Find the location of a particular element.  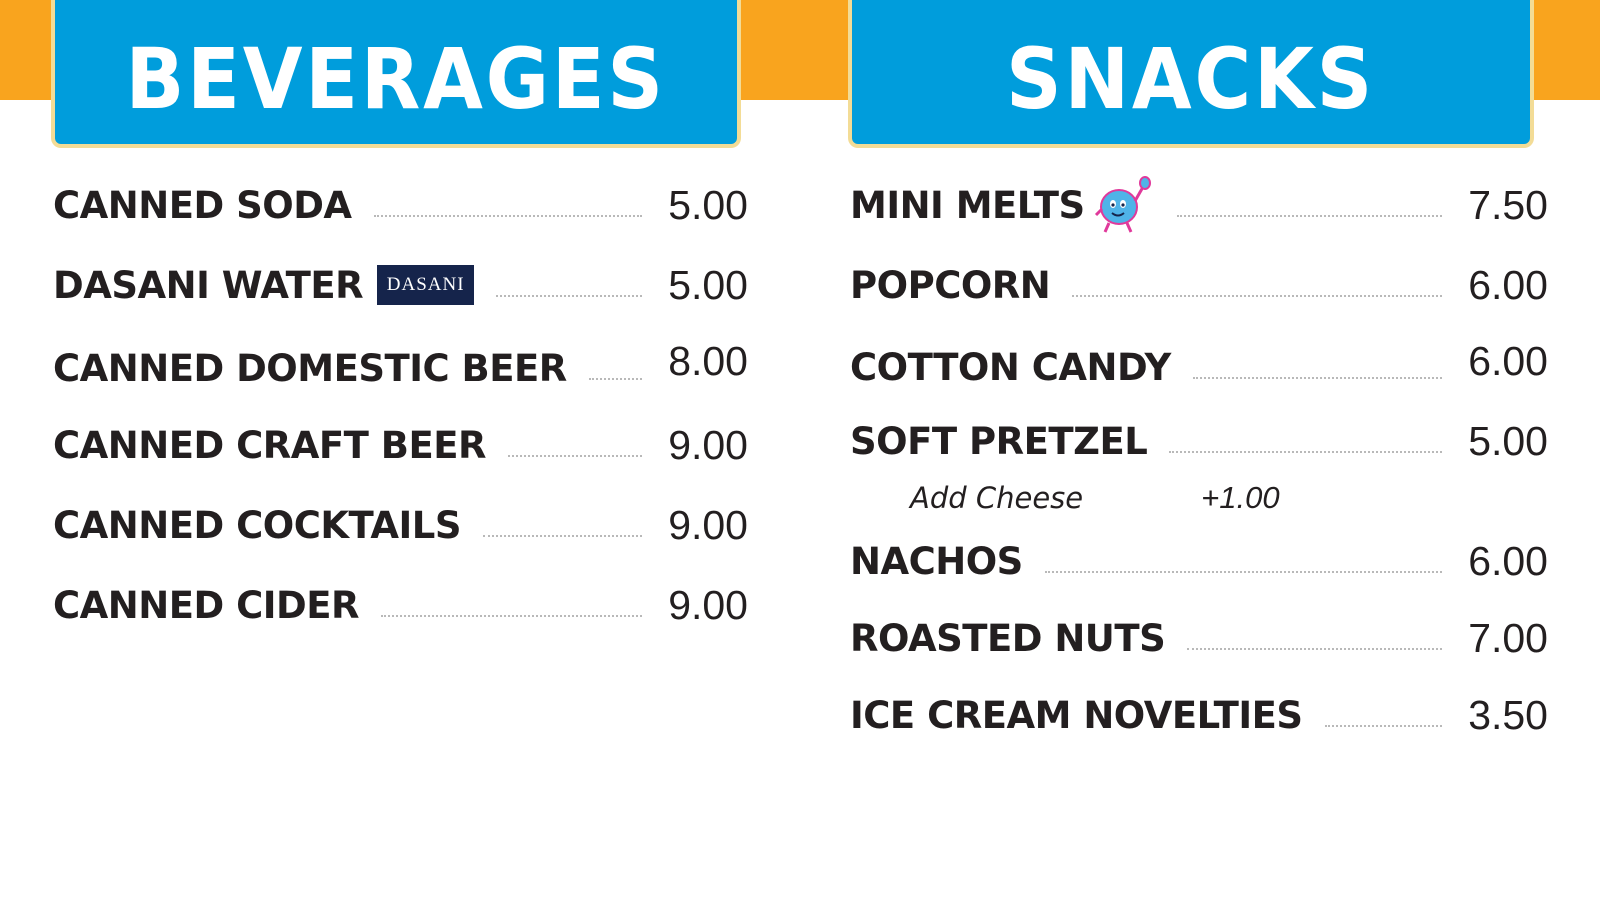

item-price: 8.00 is located at coordinates (708, 360).